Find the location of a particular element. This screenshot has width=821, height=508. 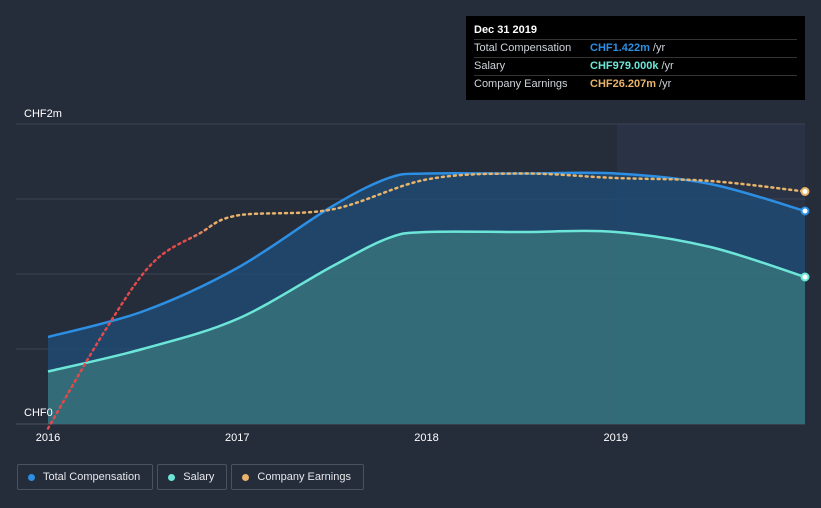

legend-label: Salary is located at coordinates (199, 477).